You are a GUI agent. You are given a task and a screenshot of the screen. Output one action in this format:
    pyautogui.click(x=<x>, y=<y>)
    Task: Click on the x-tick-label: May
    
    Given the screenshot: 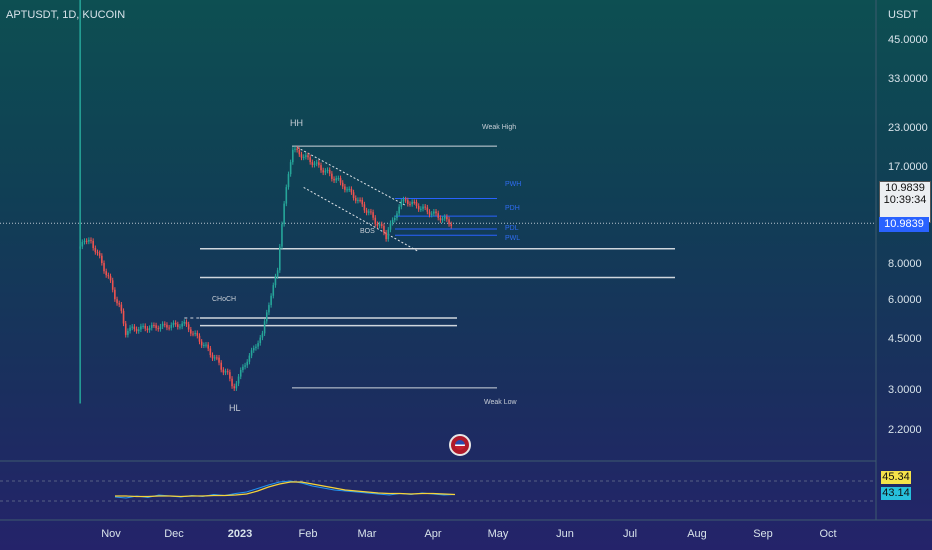 What is the action you would take?
    pyautogui.click(x=498, y=534)
    